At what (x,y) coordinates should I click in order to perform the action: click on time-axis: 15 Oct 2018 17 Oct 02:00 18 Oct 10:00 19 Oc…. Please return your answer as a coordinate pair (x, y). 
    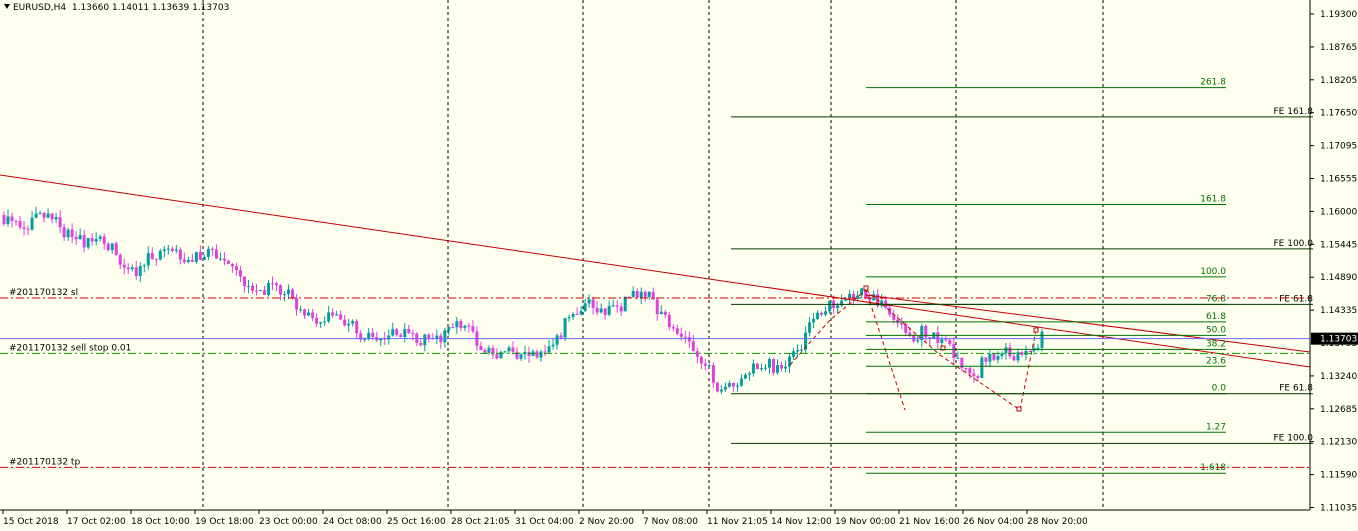
    Looking at the image, I should click on (545, 518).